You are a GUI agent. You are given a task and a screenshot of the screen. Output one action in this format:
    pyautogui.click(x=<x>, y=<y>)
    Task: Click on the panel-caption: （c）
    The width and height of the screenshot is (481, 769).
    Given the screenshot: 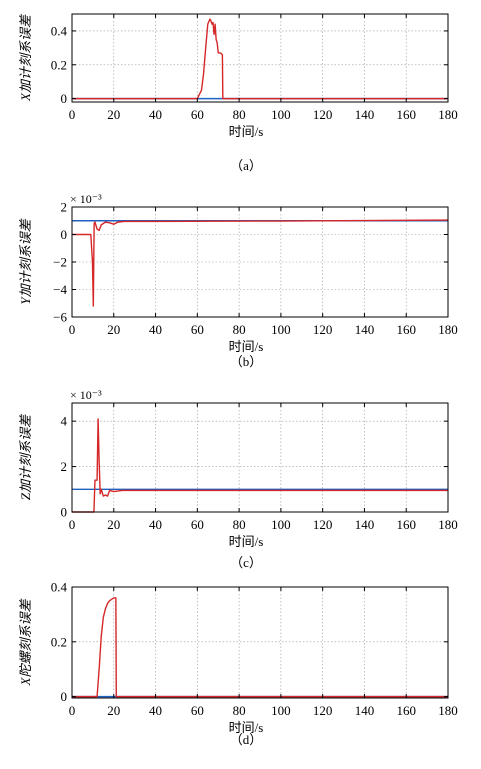 What is the action you would take?
    pyautogui.click(x=246, y=562)
    